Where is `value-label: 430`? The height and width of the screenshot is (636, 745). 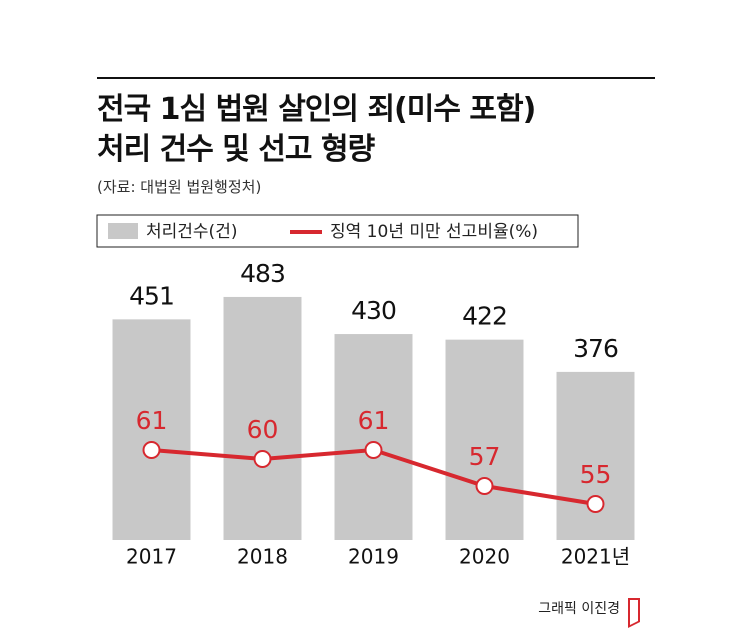
value-label: 430 is located at coordinates (373, 310).